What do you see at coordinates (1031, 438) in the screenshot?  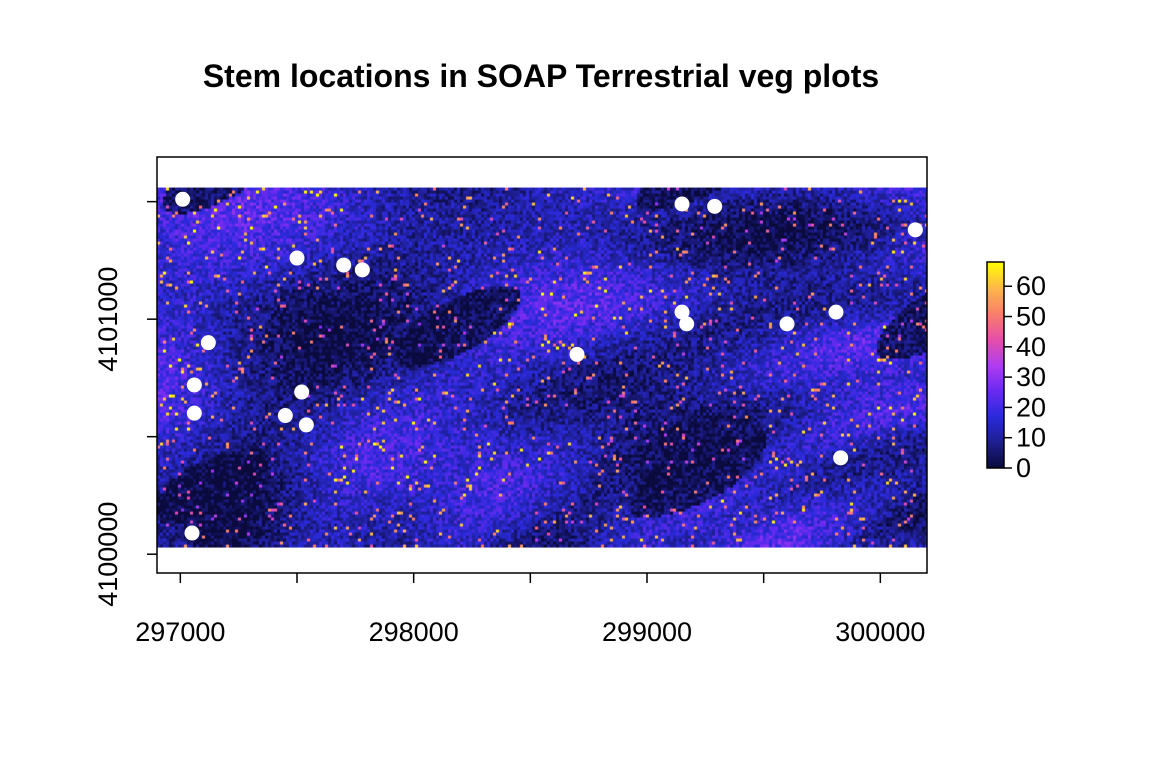 I see `legend-tick-label: 10` at bounding box center [1031, 438].